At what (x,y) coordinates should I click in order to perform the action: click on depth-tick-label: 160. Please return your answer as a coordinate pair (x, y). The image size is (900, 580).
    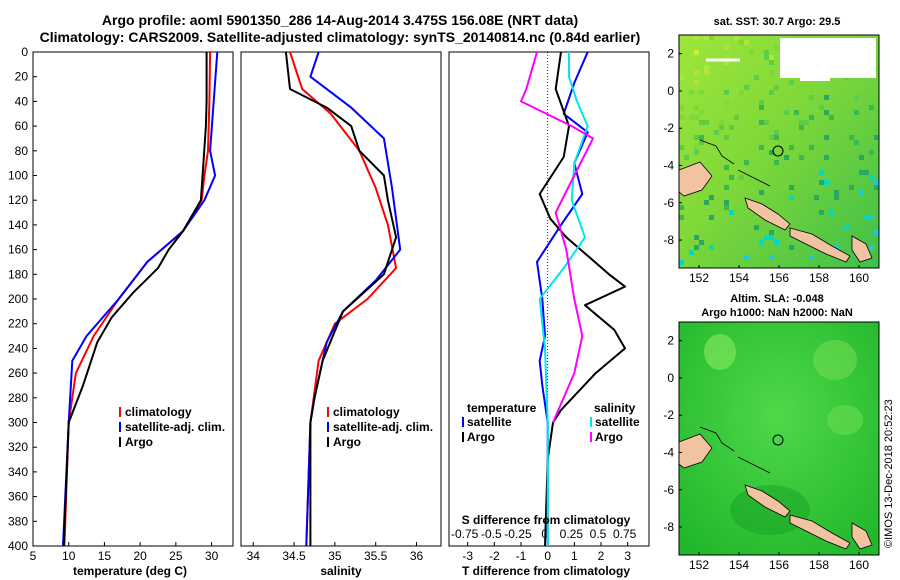
    Looking at the image, I should click on (18, 250).